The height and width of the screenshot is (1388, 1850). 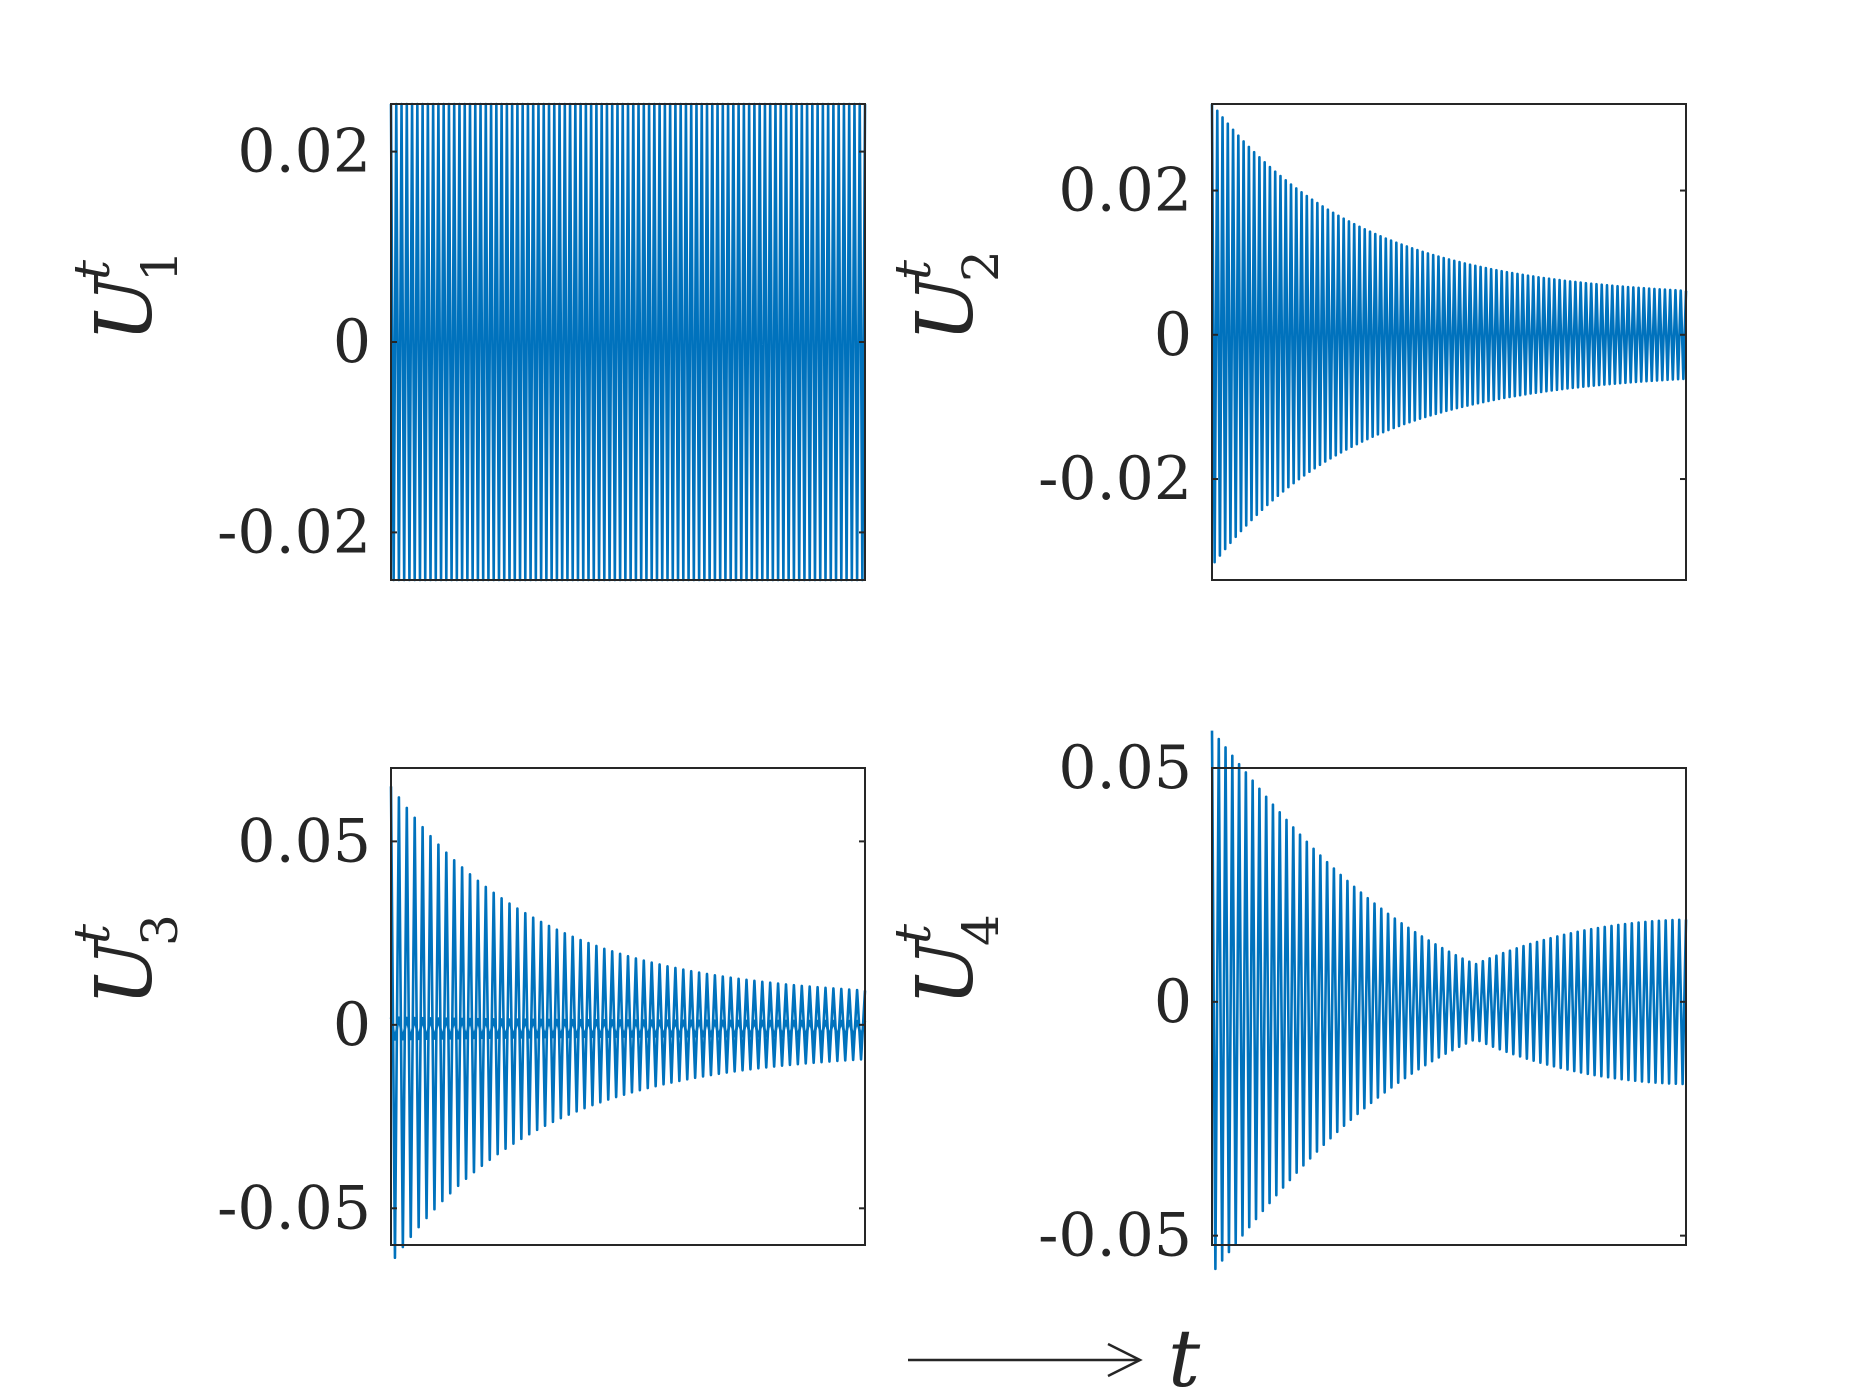 I want to click on y-axis-label-subscript: 2, so click(x=981, y=266).